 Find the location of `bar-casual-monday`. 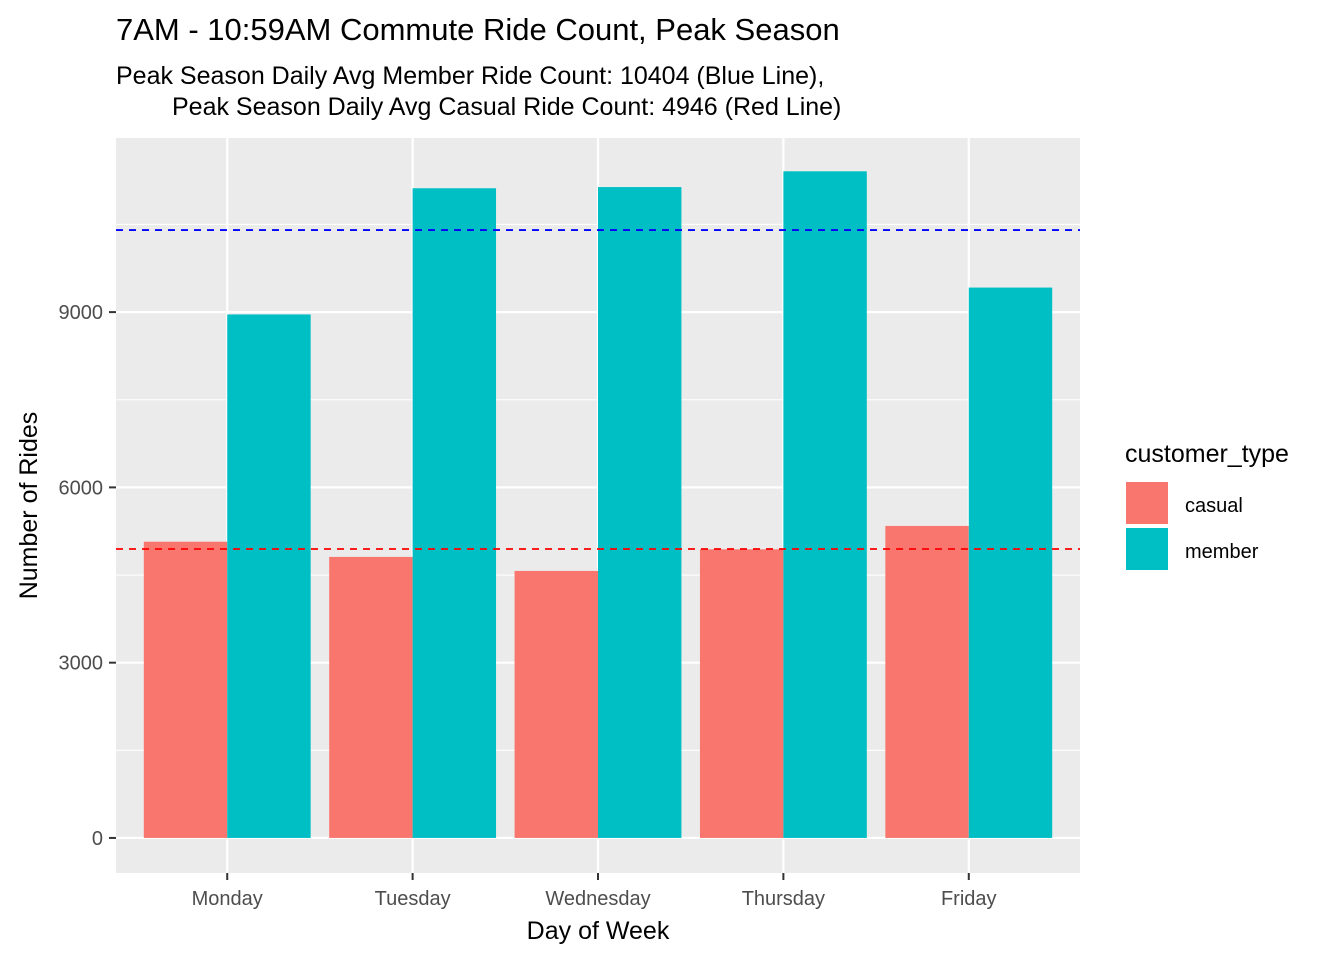

bar-casual-monday is located at coordinates (185, 689).